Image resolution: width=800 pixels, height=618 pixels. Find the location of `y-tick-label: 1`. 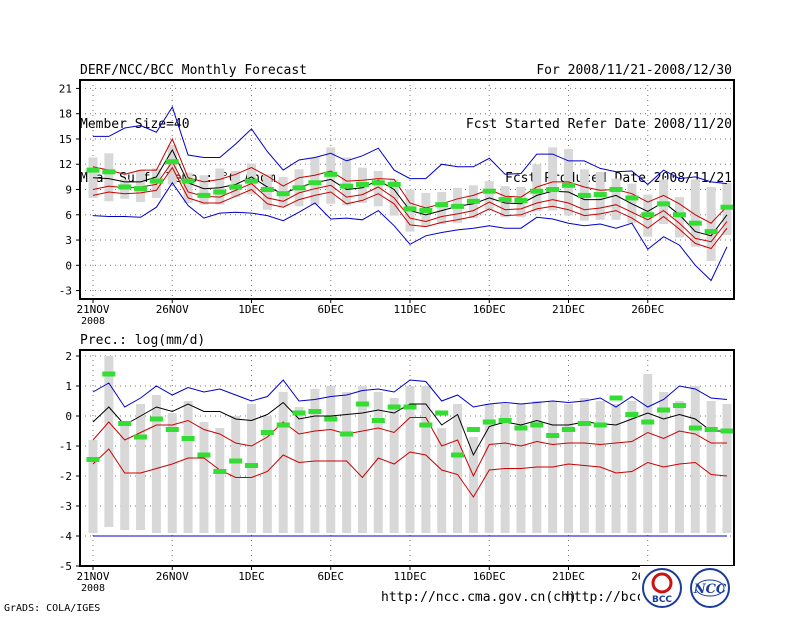

y-tick-label: 1 is located at coordinates (68, 386).